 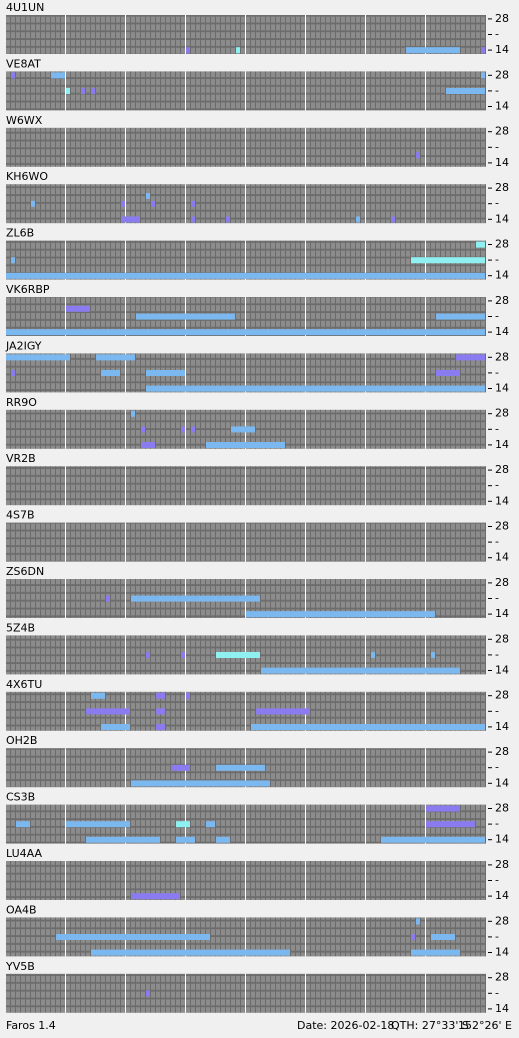 What do you see at coordinates (25, 571) in the screenshot?
I see `station-name: ZS6DN` at bounding box center [25, 571].